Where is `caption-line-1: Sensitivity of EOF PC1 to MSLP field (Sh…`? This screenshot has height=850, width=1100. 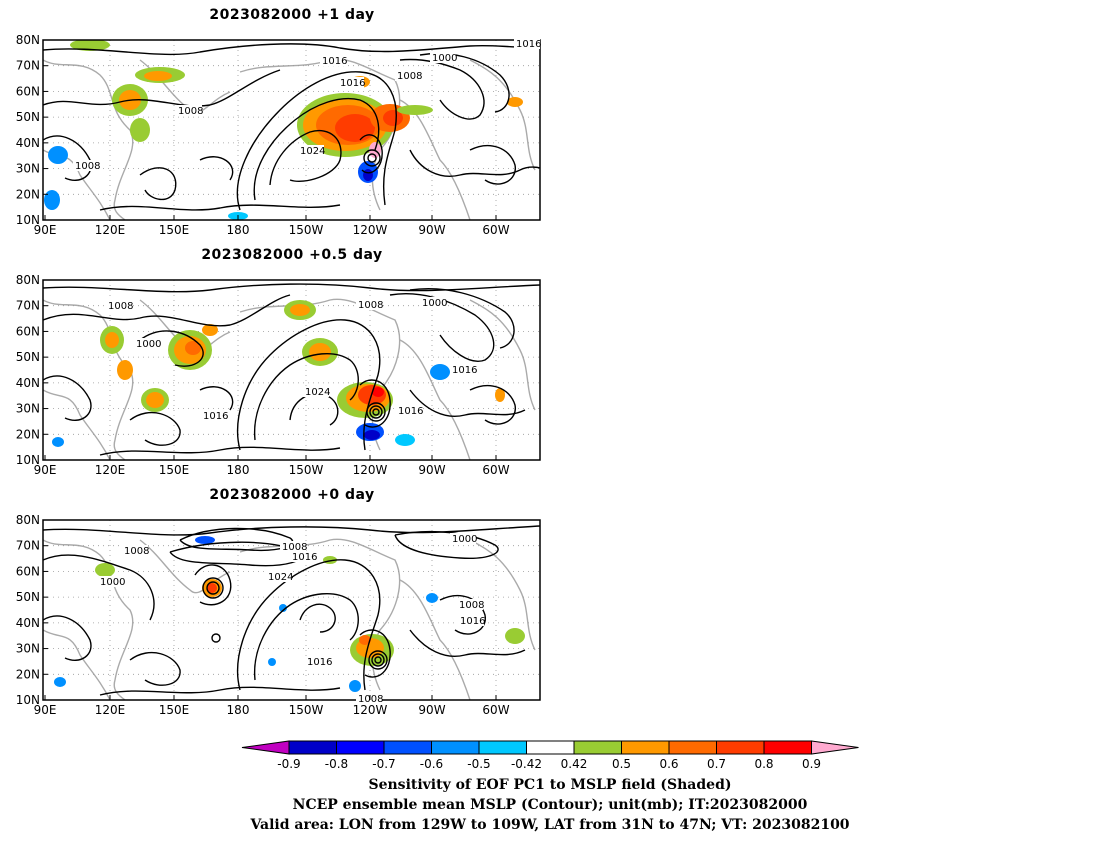 caption-line-1: Sensitivity of EOF PC1 to MSLP field (Sh… is located at coordinates (550, 785).